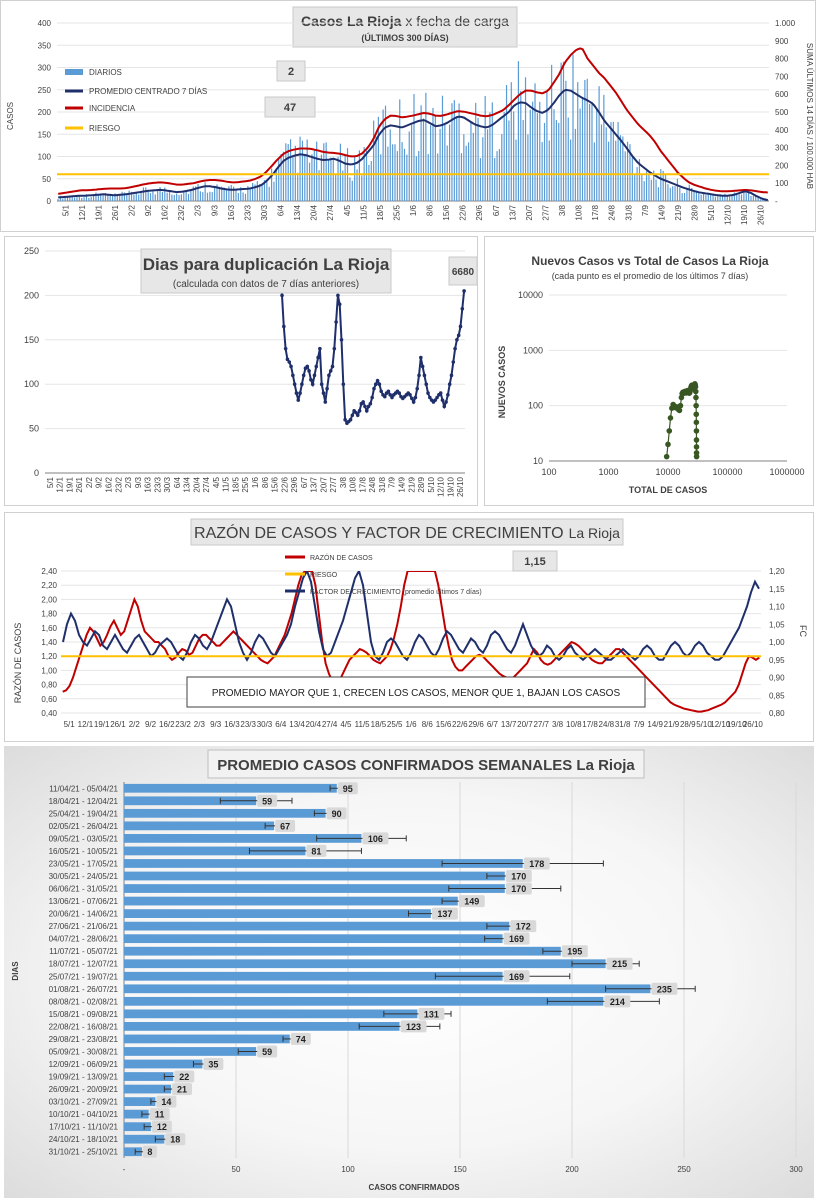 The width and height of the screenshot is (816, 1200). What do you see at coordinates (380, 212) in the screenshot?
I see `x-tick-label: 18/5` at bounding box center [380, 212].